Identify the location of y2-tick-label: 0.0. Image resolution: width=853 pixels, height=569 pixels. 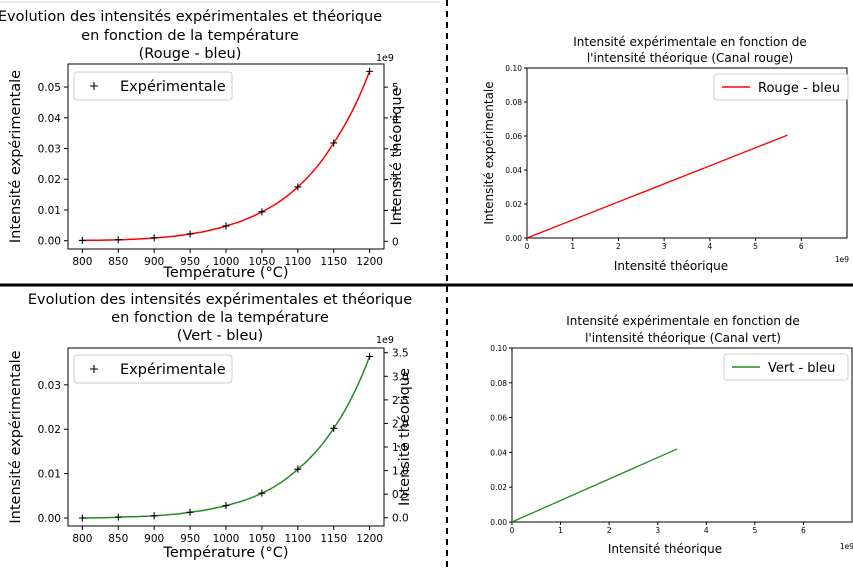
(400, 519).